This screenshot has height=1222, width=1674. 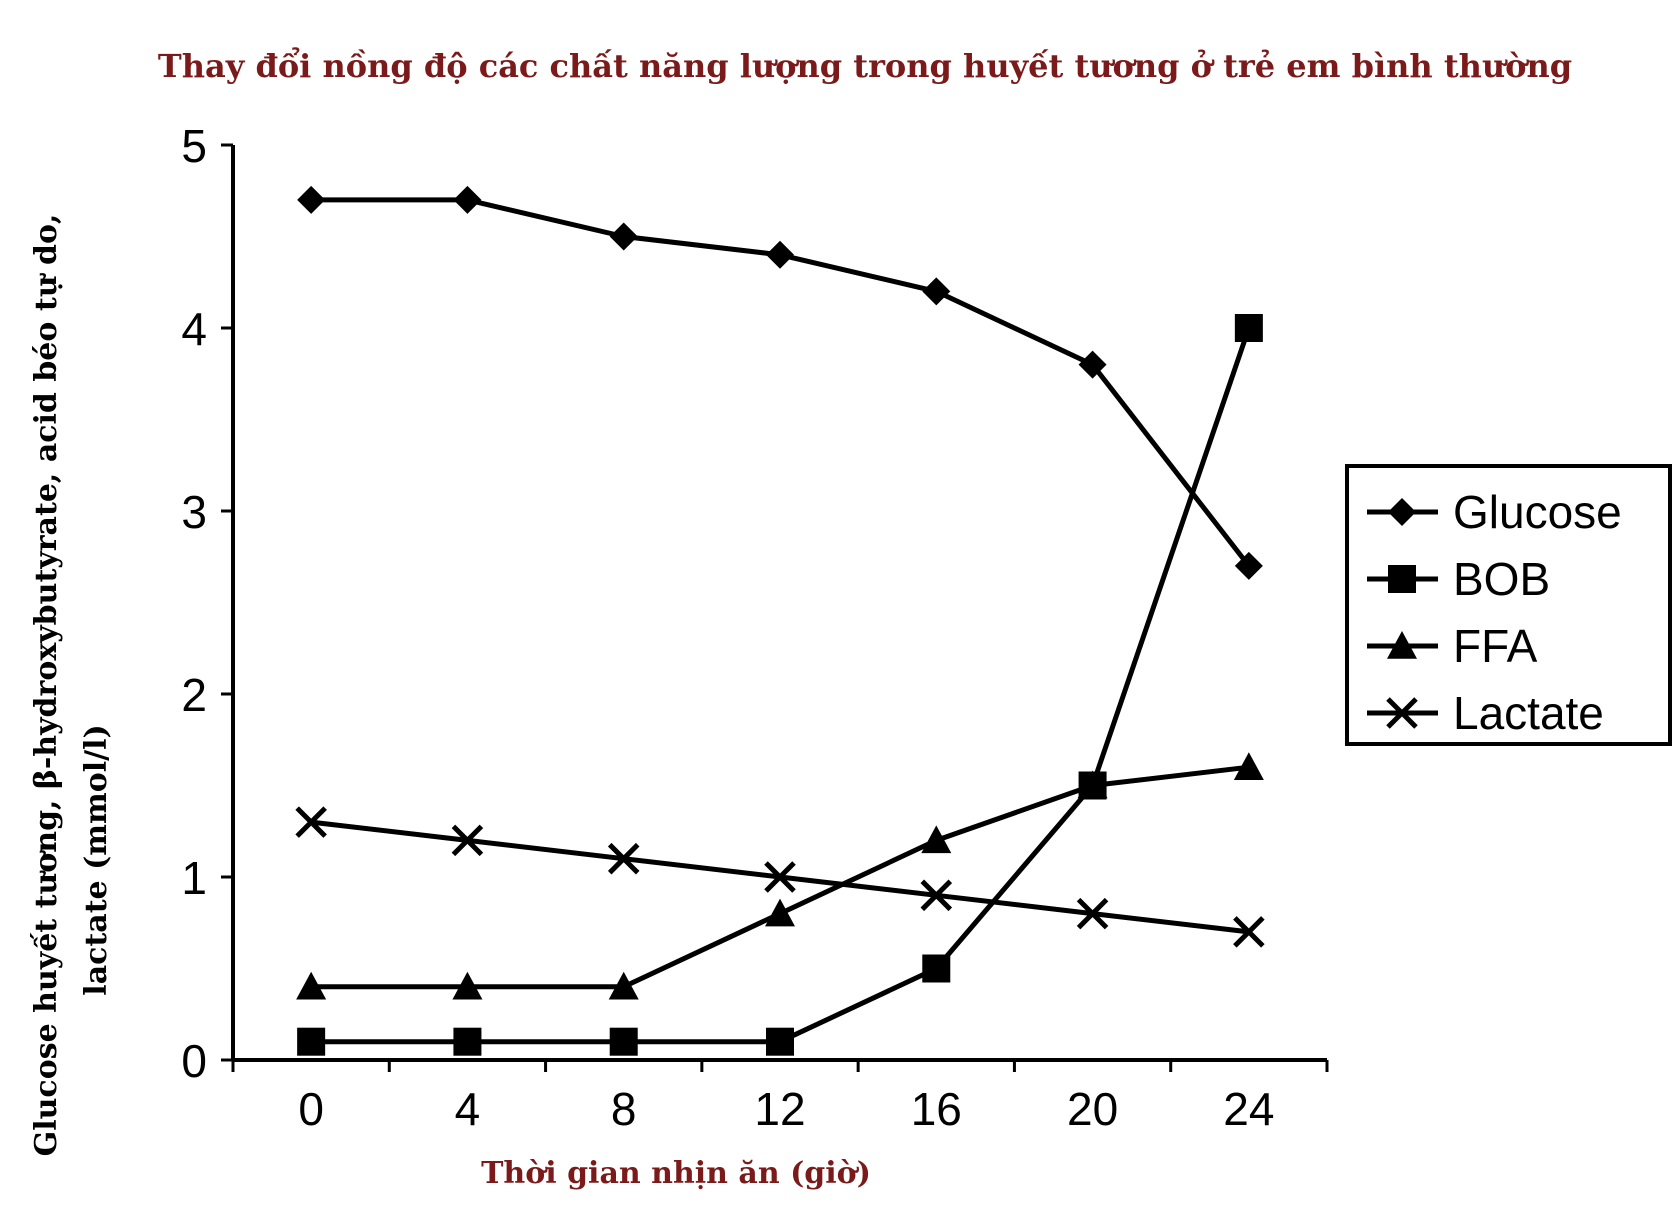 What do you see at coordinates (1537, 512) in the screenshot?
I see `legend-label-glucose: Glucose` at bounding box center [1537, 512].